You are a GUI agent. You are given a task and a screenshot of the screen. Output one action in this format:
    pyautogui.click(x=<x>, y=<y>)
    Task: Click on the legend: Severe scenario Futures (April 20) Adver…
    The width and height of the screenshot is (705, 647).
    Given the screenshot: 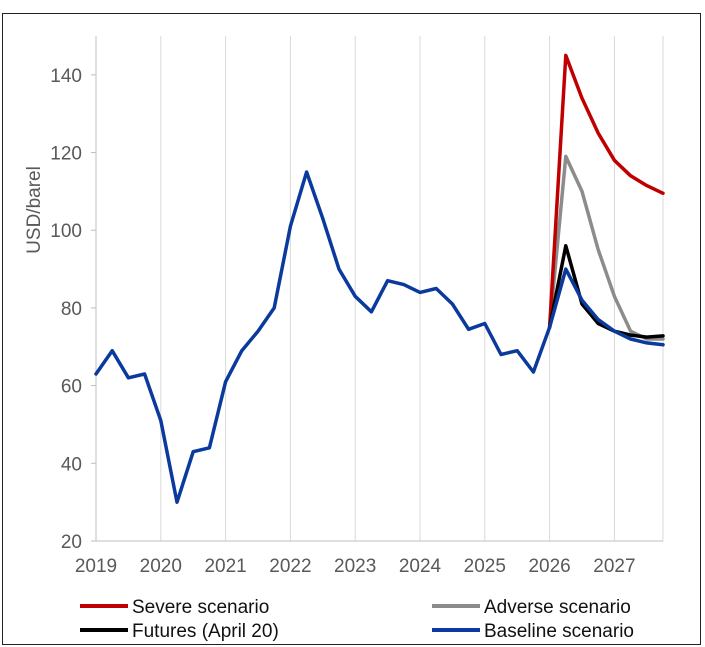 What is the action you would take?
    pyautogui.click(x=357, y=619)
    